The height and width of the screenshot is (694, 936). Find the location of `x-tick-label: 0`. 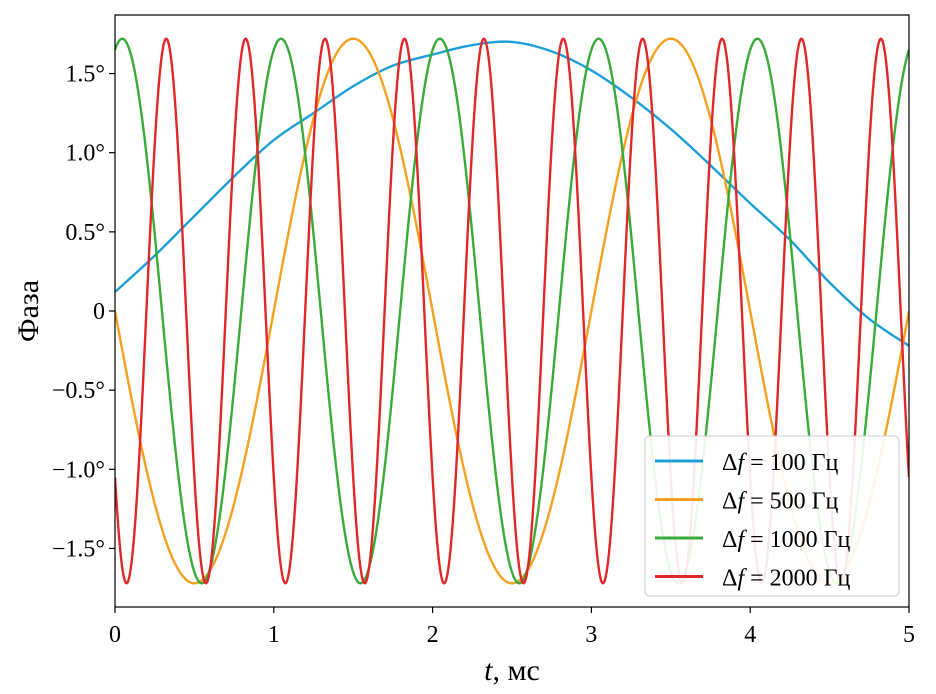

x-tick-label: 0 is located at coordinates (115, 635).